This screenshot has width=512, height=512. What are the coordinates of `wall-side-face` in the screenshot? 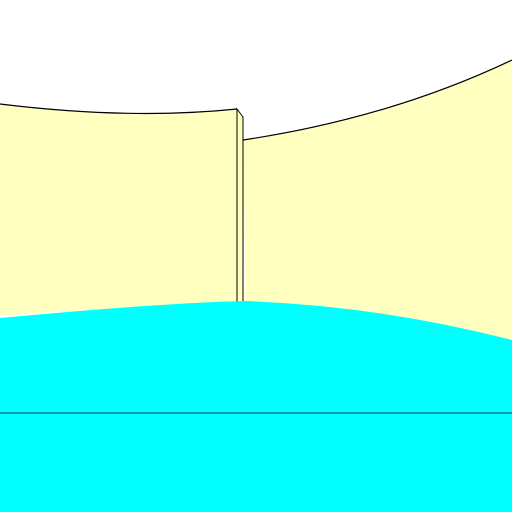 It's located at (240, 212).